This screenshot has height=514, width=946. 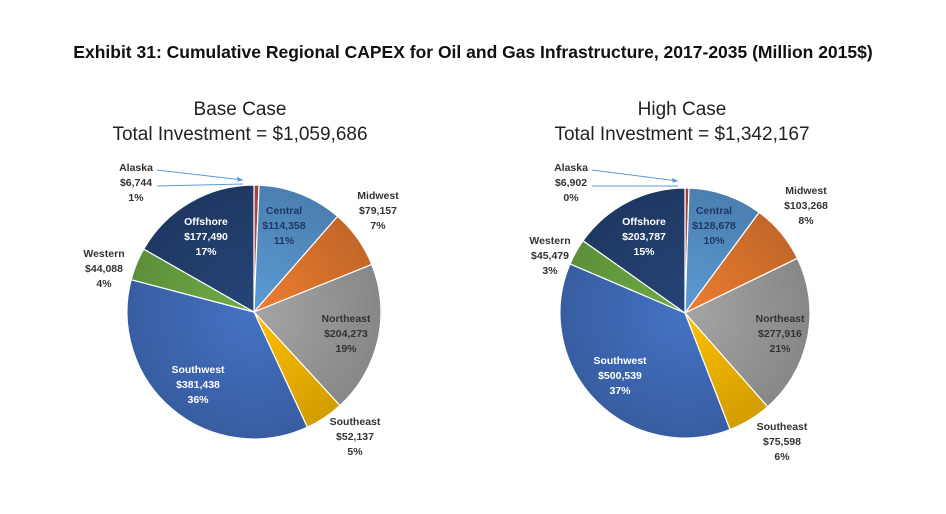 What do you see at coordinates (714, 226) in the screenshot?
I see `high-label-central: Central $128,678 10%` at bounding box center [714, 226].